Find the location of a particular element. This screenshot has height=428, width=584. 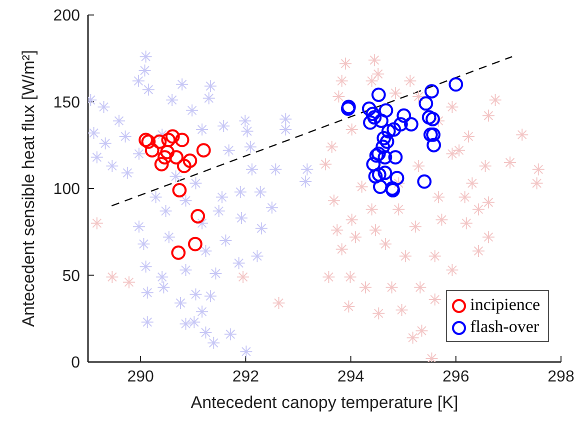

x-tick-label: 292 is located at coordinates (246, 377).